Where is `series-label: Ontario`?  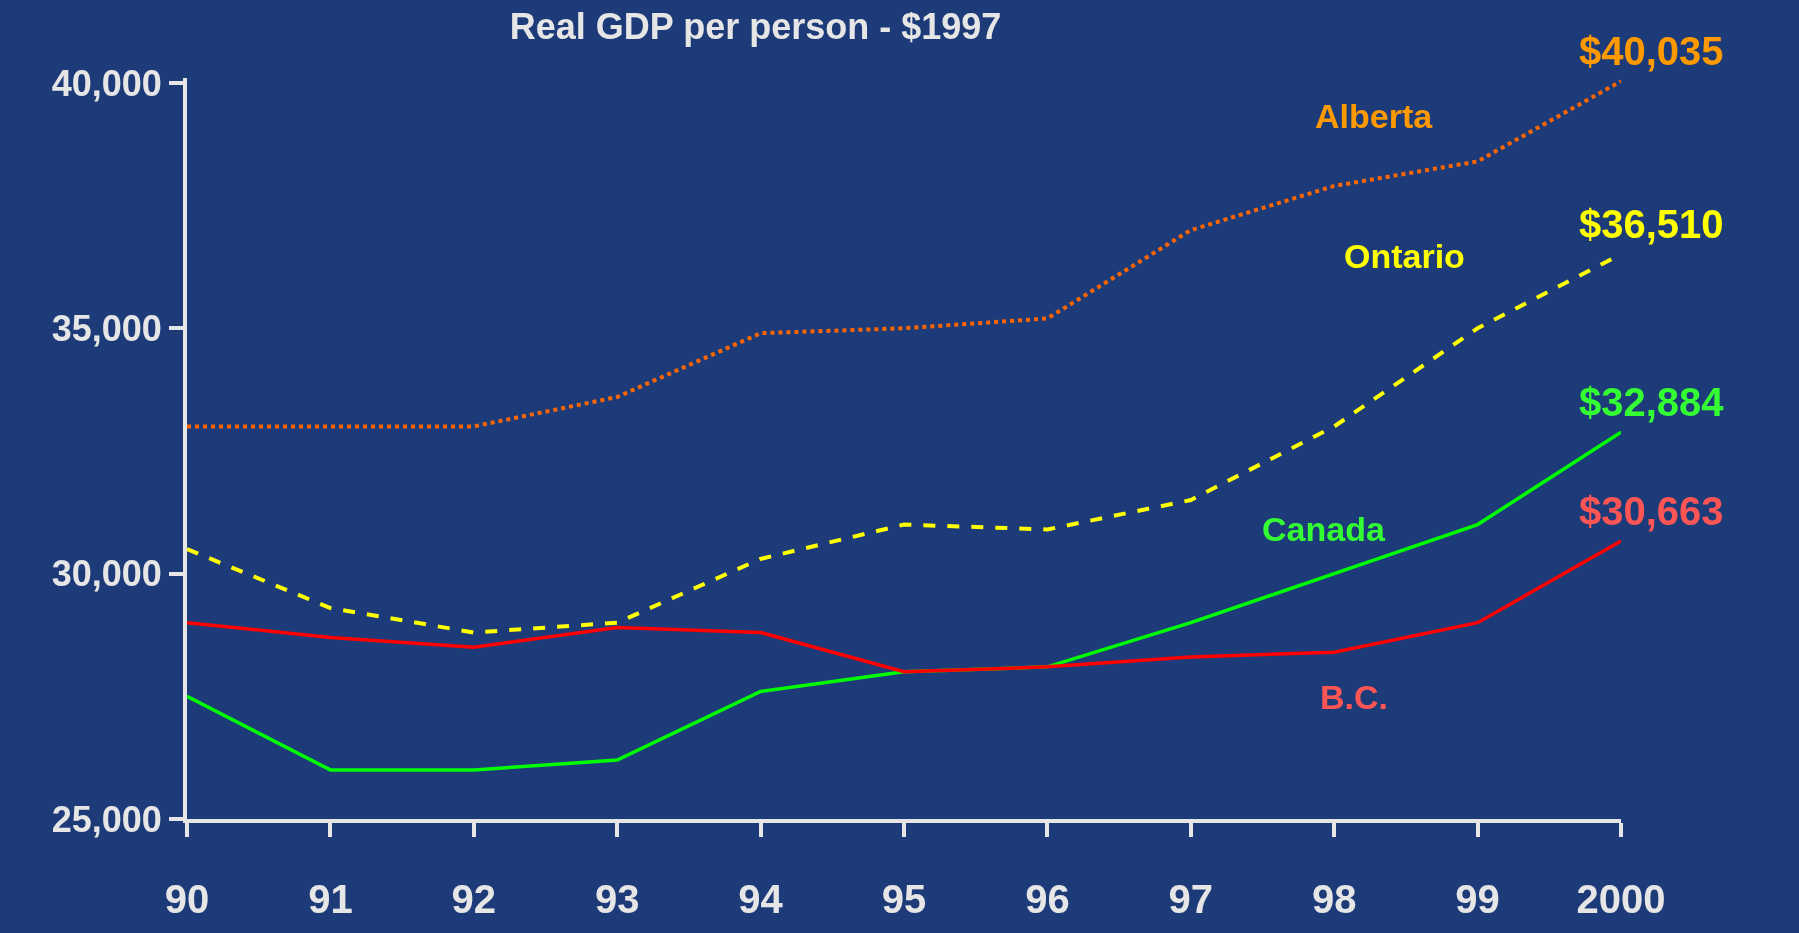 series-label: Ontario is located at coordinates (1404, 256).